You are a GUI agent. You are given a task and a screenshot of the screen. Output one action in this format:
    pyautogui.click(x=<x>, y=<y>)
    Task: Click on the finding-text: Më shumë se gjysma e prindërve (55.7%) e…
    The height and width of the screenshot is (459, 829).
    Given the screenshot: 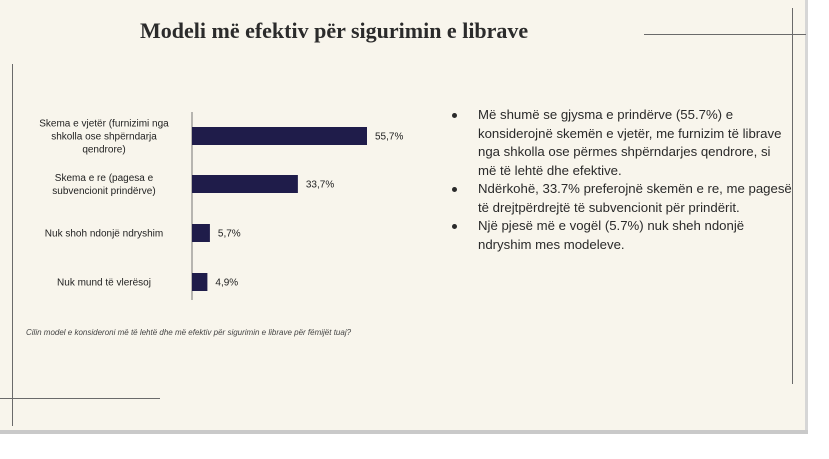 What is the action you would take?
    pyautogui.click(x=630, y=142)
    